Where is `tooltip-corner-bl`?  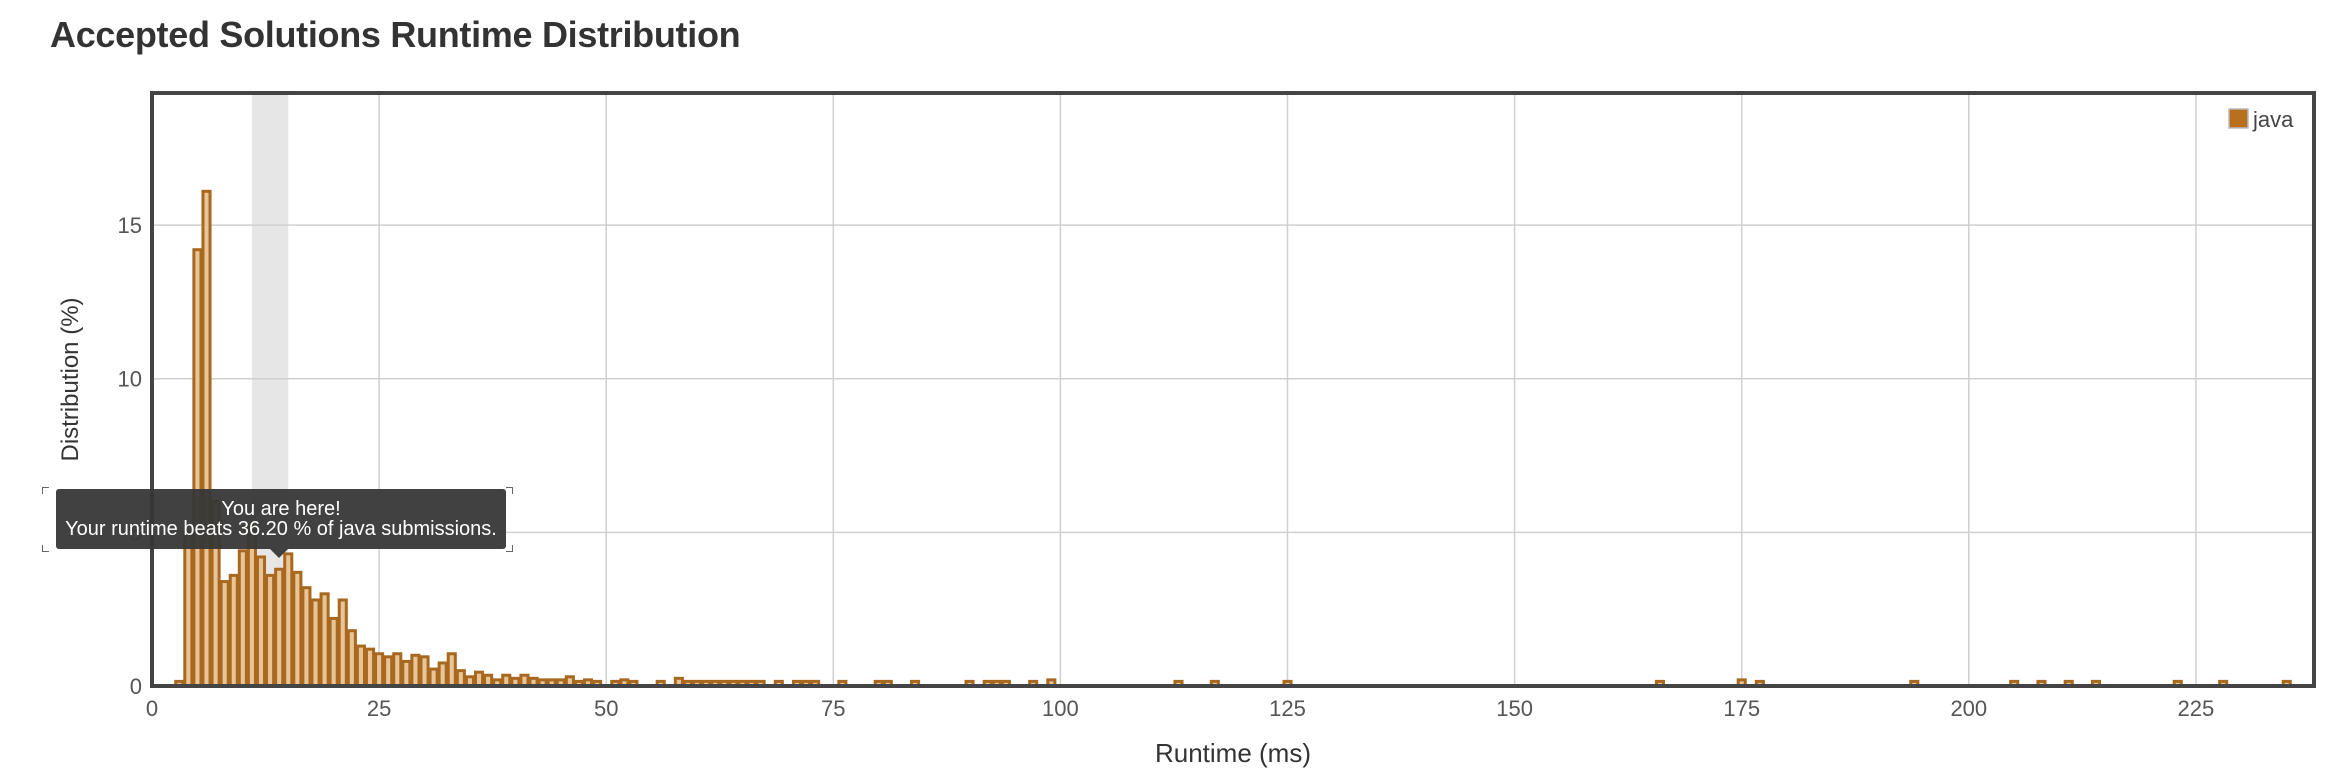
tooltip-corner-bl is located at coordinates (45, 548).